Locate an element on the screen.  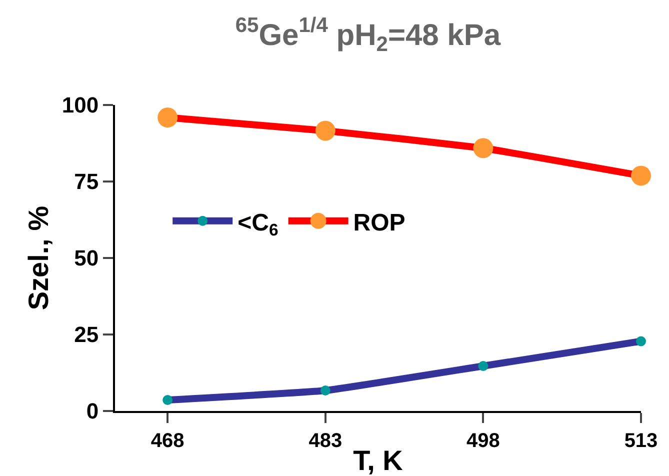
legend-label: ROP is located at coordinates (379, 222).